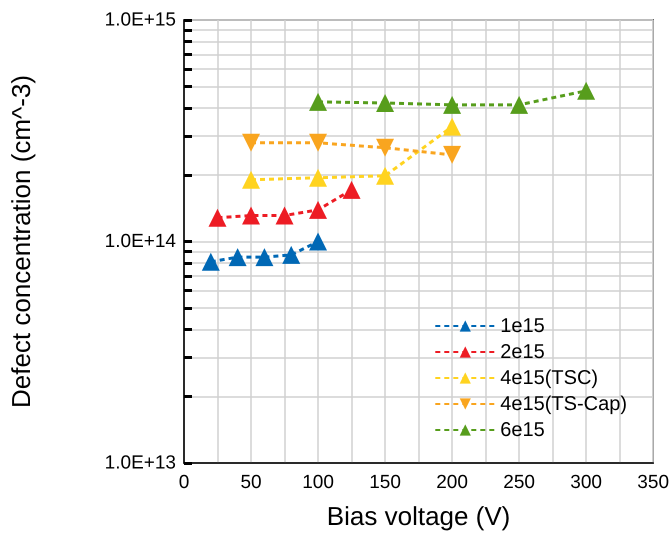 The width and height of the screenshot is (672, 545). Describe the element at coordinates (21, 241) in the screenshot. I see `y-axis-title: Defect concentration (cm^-3)` at that location.